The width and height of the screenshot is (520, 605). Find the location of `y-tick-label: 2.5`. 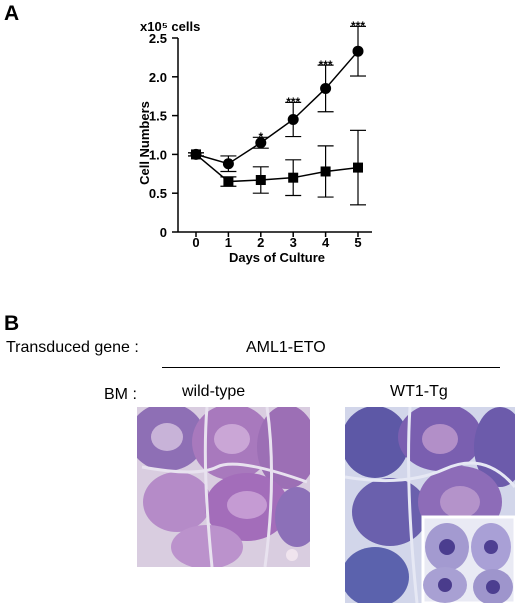

y-tick-label: 2.5 is located at coordinates (158, 38).